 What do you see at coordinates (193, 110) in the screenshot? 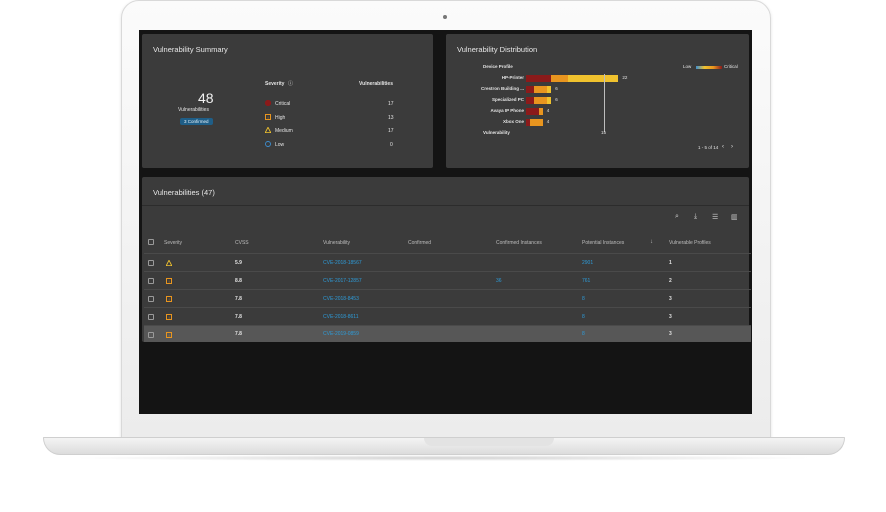
I see `summary-count-label: Vulnerabilities` at bounding box center [193, 110].